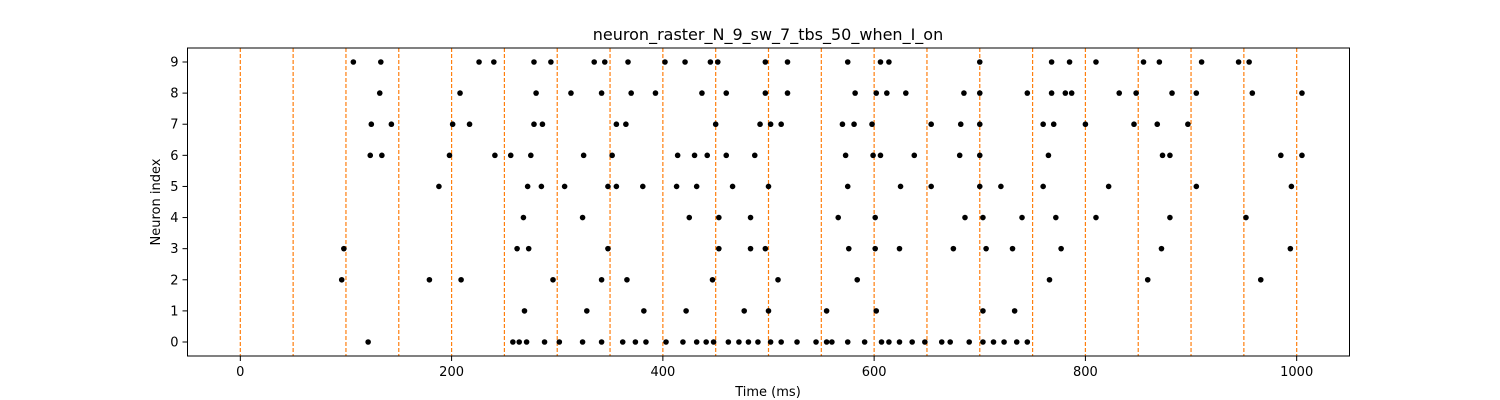  I want to click on x-tick-label: 200, so click(451, 372).